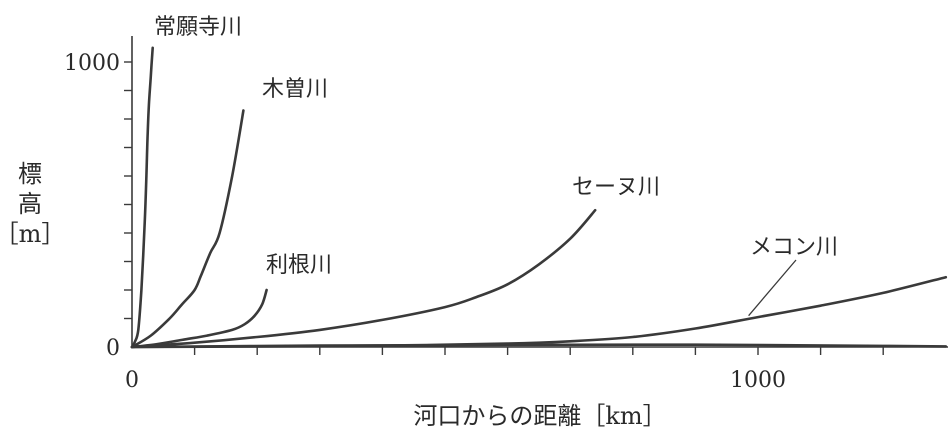  What do you see at coordinates (30, 174) in the screenshot?
I see `y-axis-title-char-1: 標` at bounding box center [30, 174].